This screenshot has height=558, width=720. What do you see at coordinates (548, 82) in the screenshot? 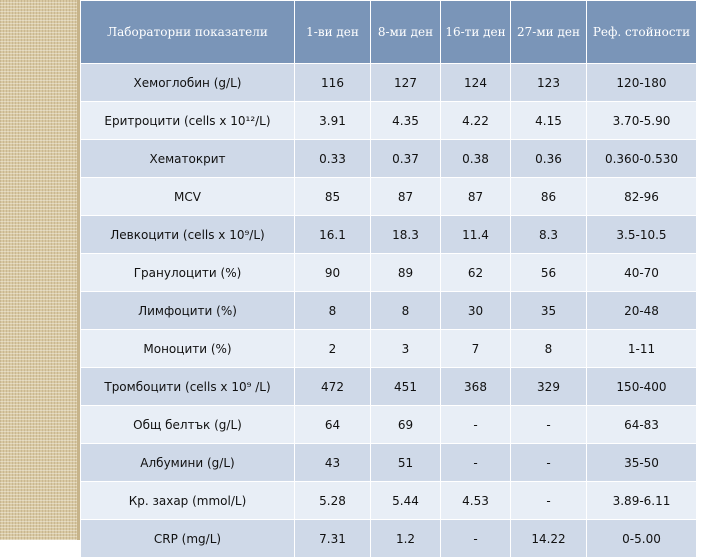
I see `cell-day-27: 123` at bounding box center [548, 82].